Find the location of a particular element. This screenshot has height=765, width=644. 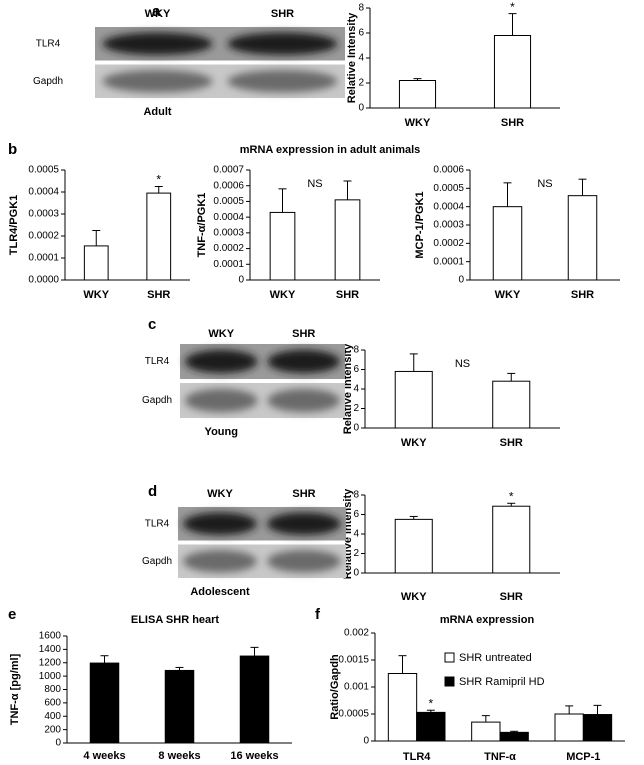

y-axis-title: TNF-α/PGK1 is located at coordinates (202, 225).